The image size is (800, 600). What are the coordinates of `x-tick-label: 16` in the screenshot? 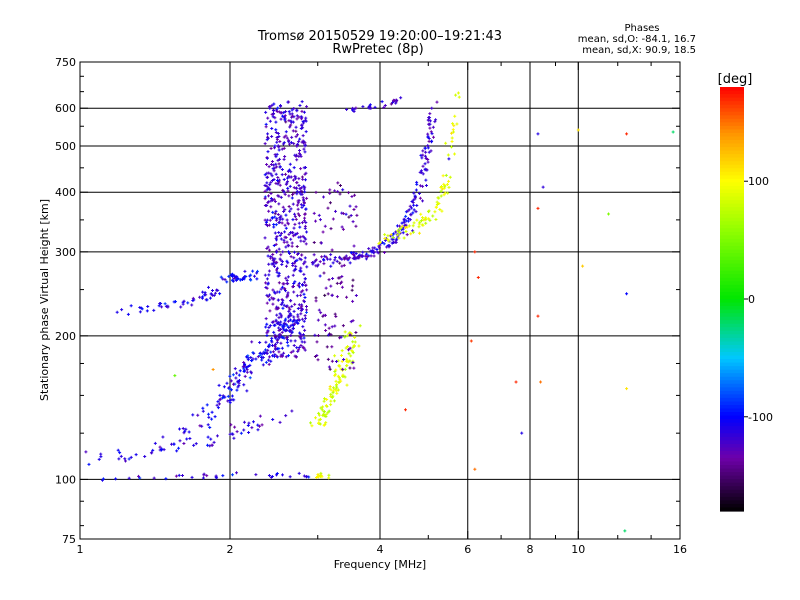 It's located at (680, 549).